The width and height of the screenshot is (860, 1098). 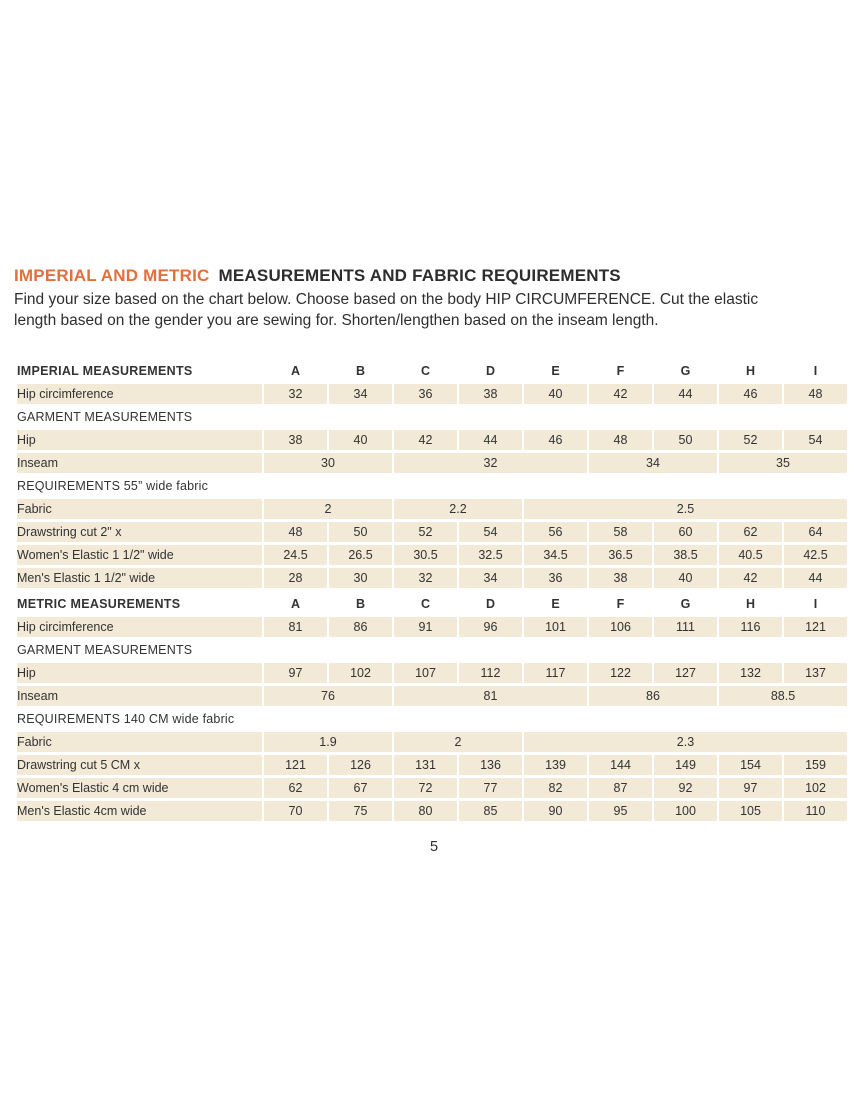 What do you see at coordinates (432, 486) in the screenshot?
I see `table-row: REQUIREMENTS 55” wide fabric` at bounding box center [432, 486].